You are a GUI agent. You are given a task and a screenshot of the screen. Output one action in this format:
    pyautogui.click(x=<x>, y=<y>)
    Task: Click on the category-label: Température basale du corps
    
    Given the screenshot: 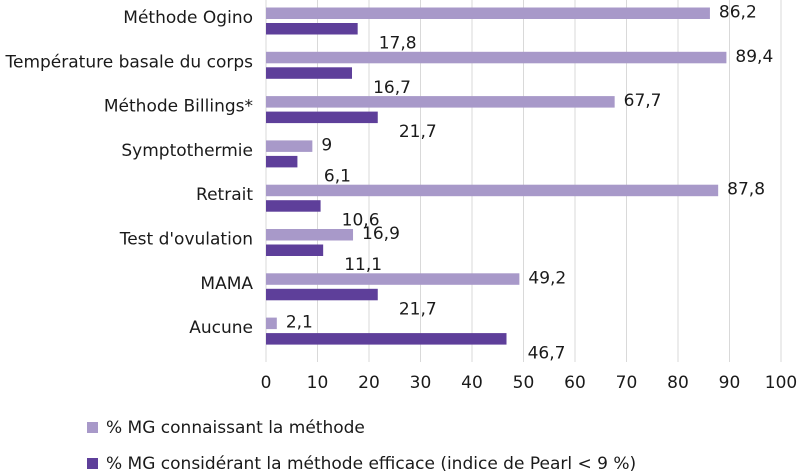 What is the action you would take?
    pyautogui.click(x=128, y=62)
    